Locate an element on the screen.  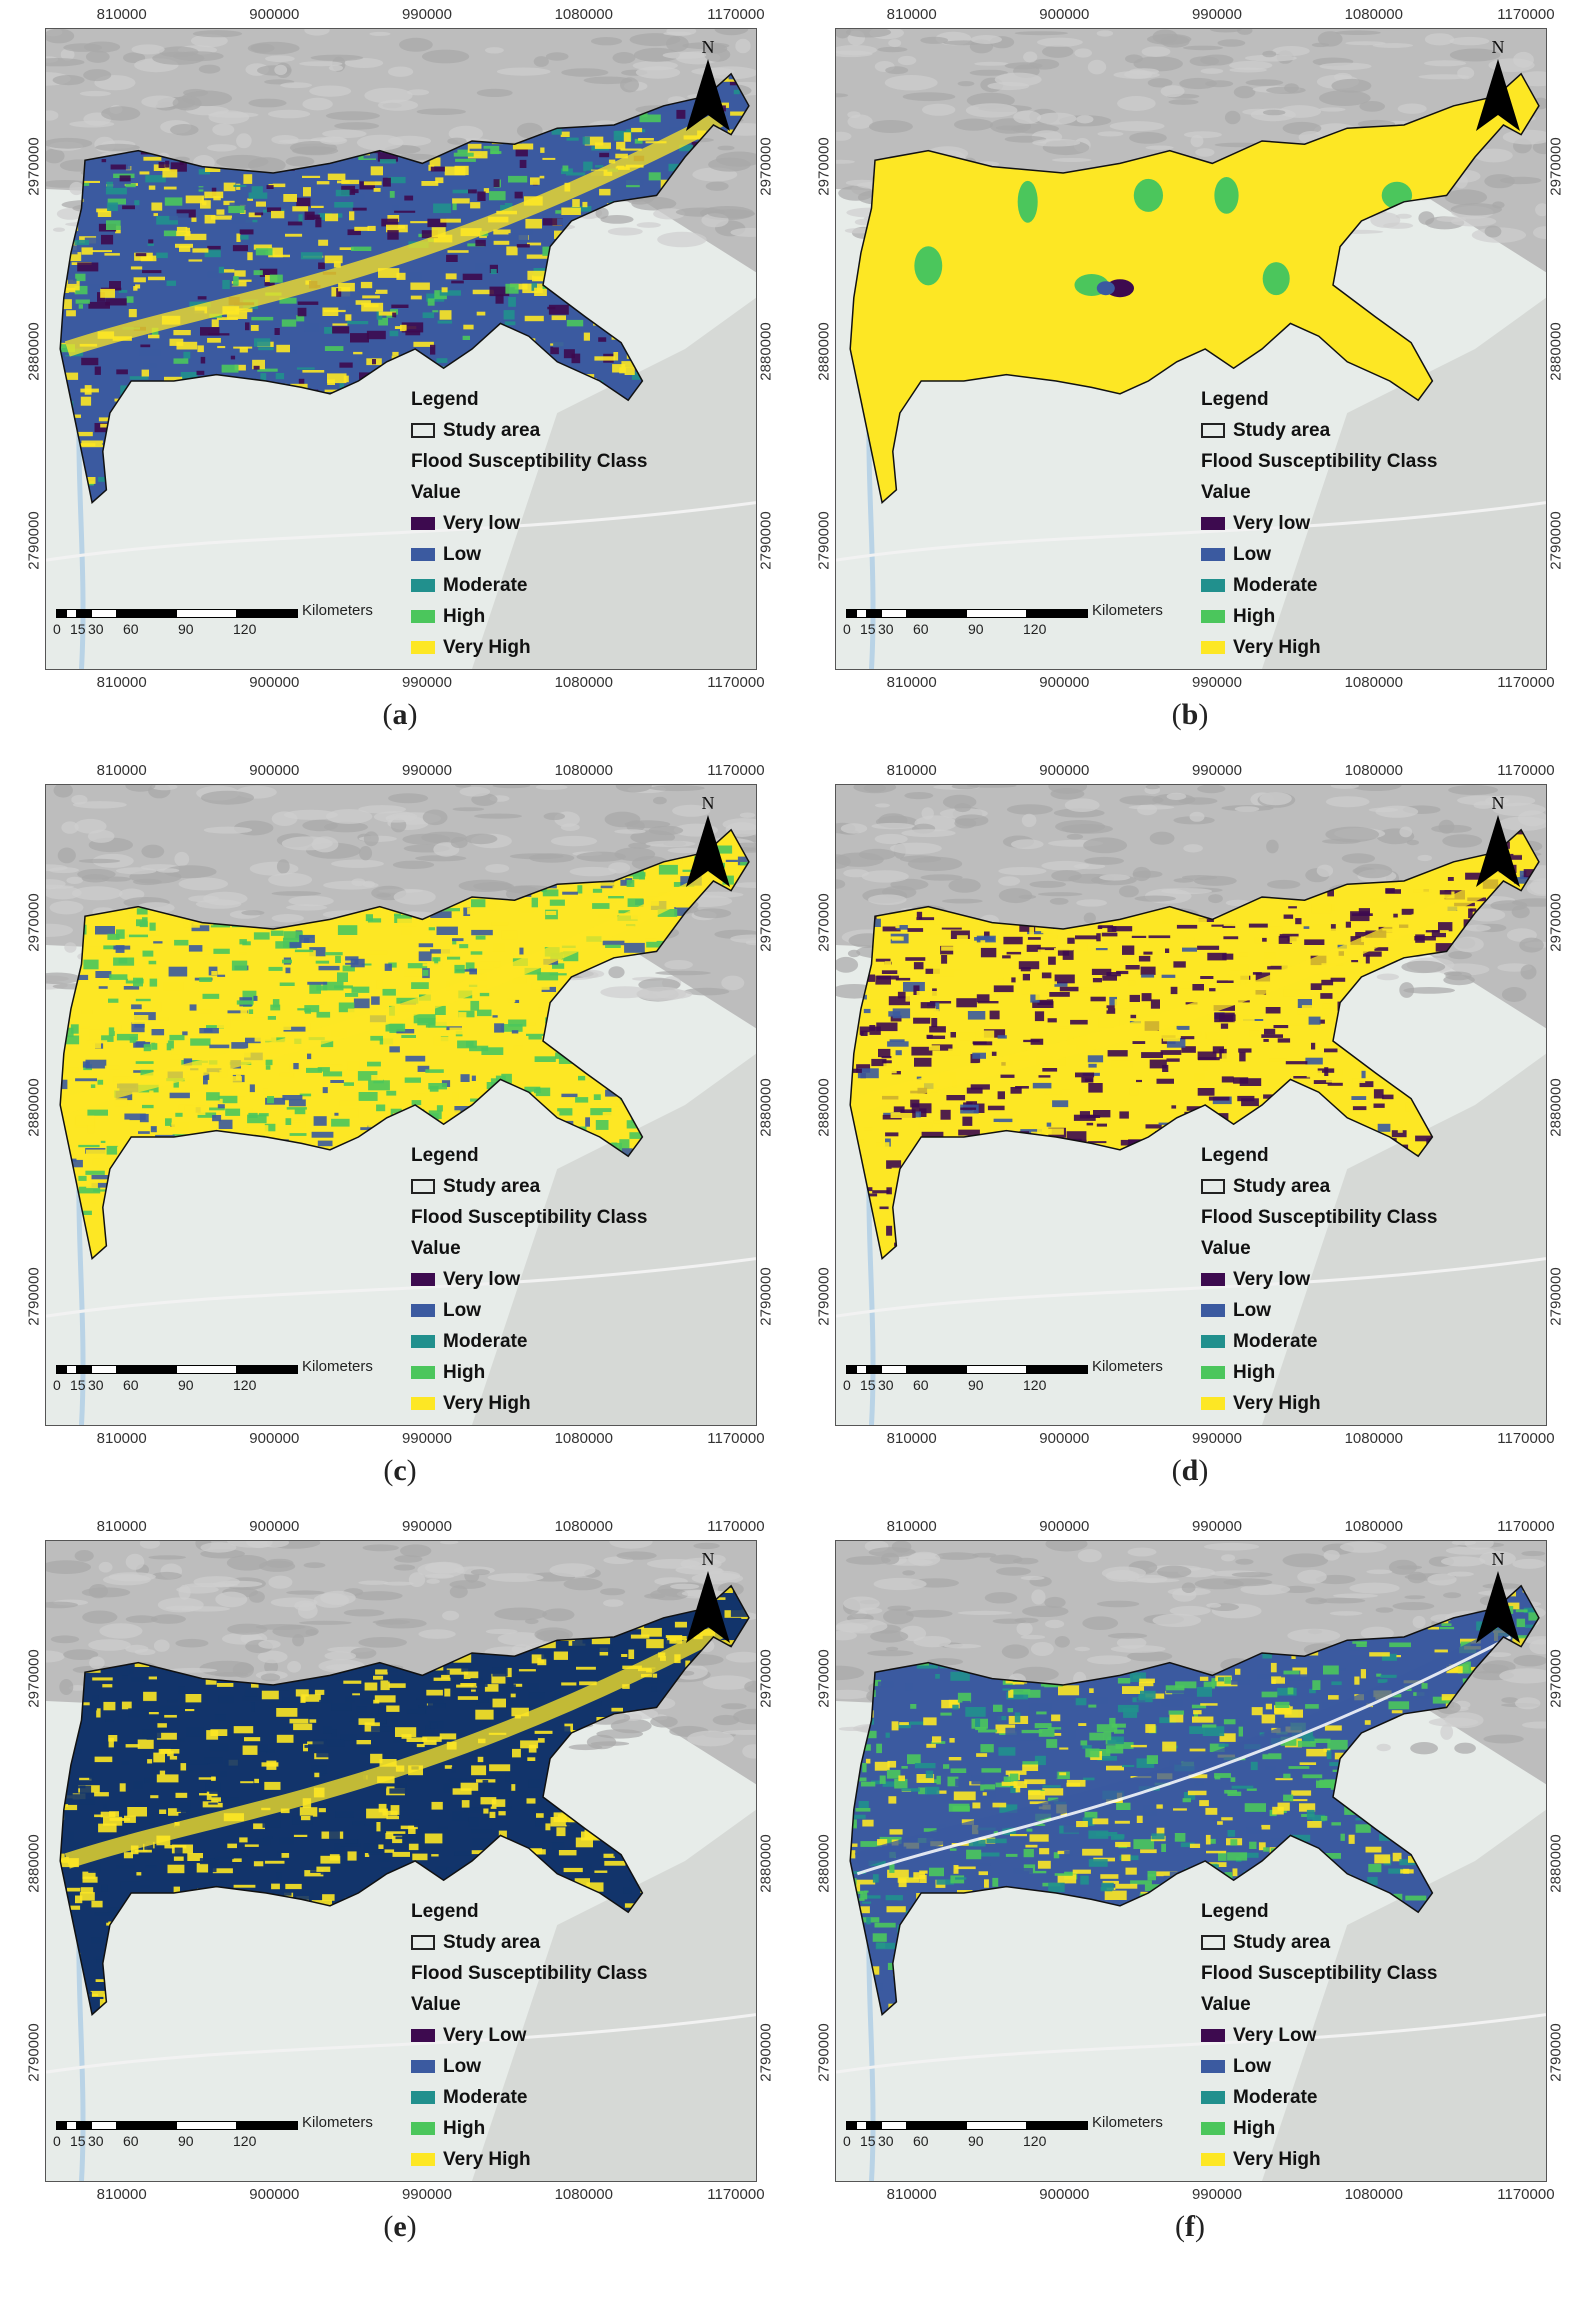
scale-label: 120 is located at coordinates (245, 2141).